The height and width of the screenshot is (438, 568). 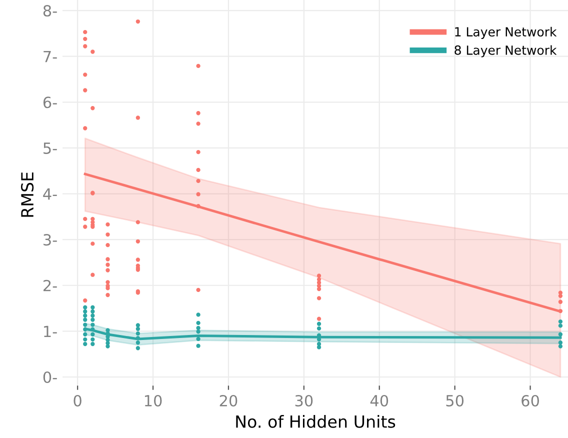 What do you see at coordinates (379, 400) in the screenshot?
I see `x-tick-label: 40` at bounding box center [379, 400].